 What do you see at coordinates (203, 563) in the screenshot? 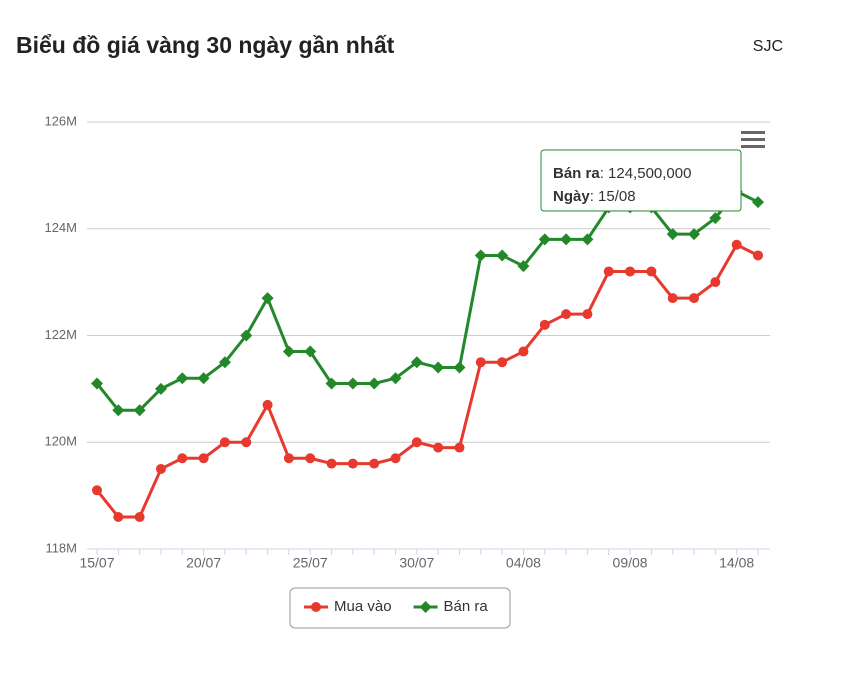
I see `x-tick-label: 20/07` at bounding box center [203, 563].